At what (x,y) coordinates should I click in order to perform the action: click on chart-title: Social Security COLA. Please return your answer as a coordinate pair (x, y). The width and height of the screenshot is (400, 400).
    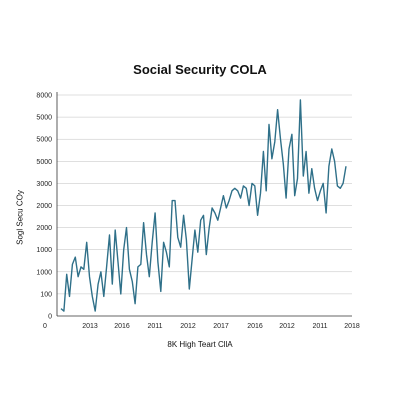
    Looking at the image, I should click on (200, 69).